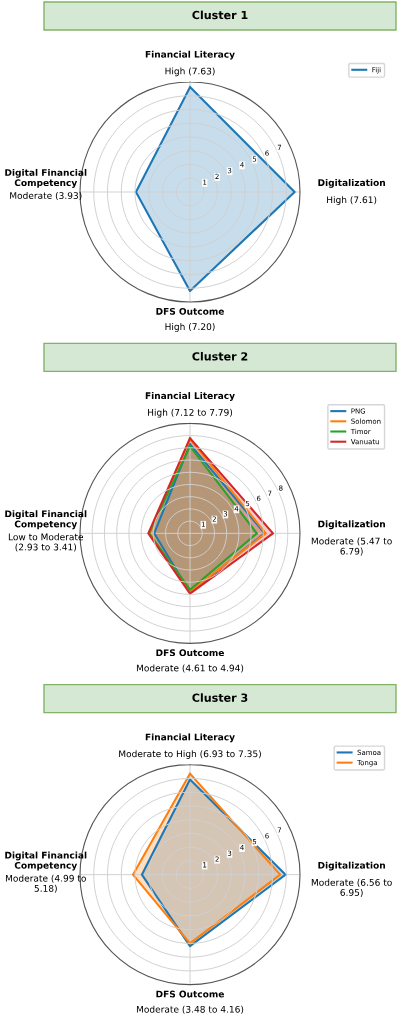 This screenshot has height=1024, width=398. Describe the element at coordinates (220, 356) in the screenshot. I see `chart-title: Cluster 2` at that location.